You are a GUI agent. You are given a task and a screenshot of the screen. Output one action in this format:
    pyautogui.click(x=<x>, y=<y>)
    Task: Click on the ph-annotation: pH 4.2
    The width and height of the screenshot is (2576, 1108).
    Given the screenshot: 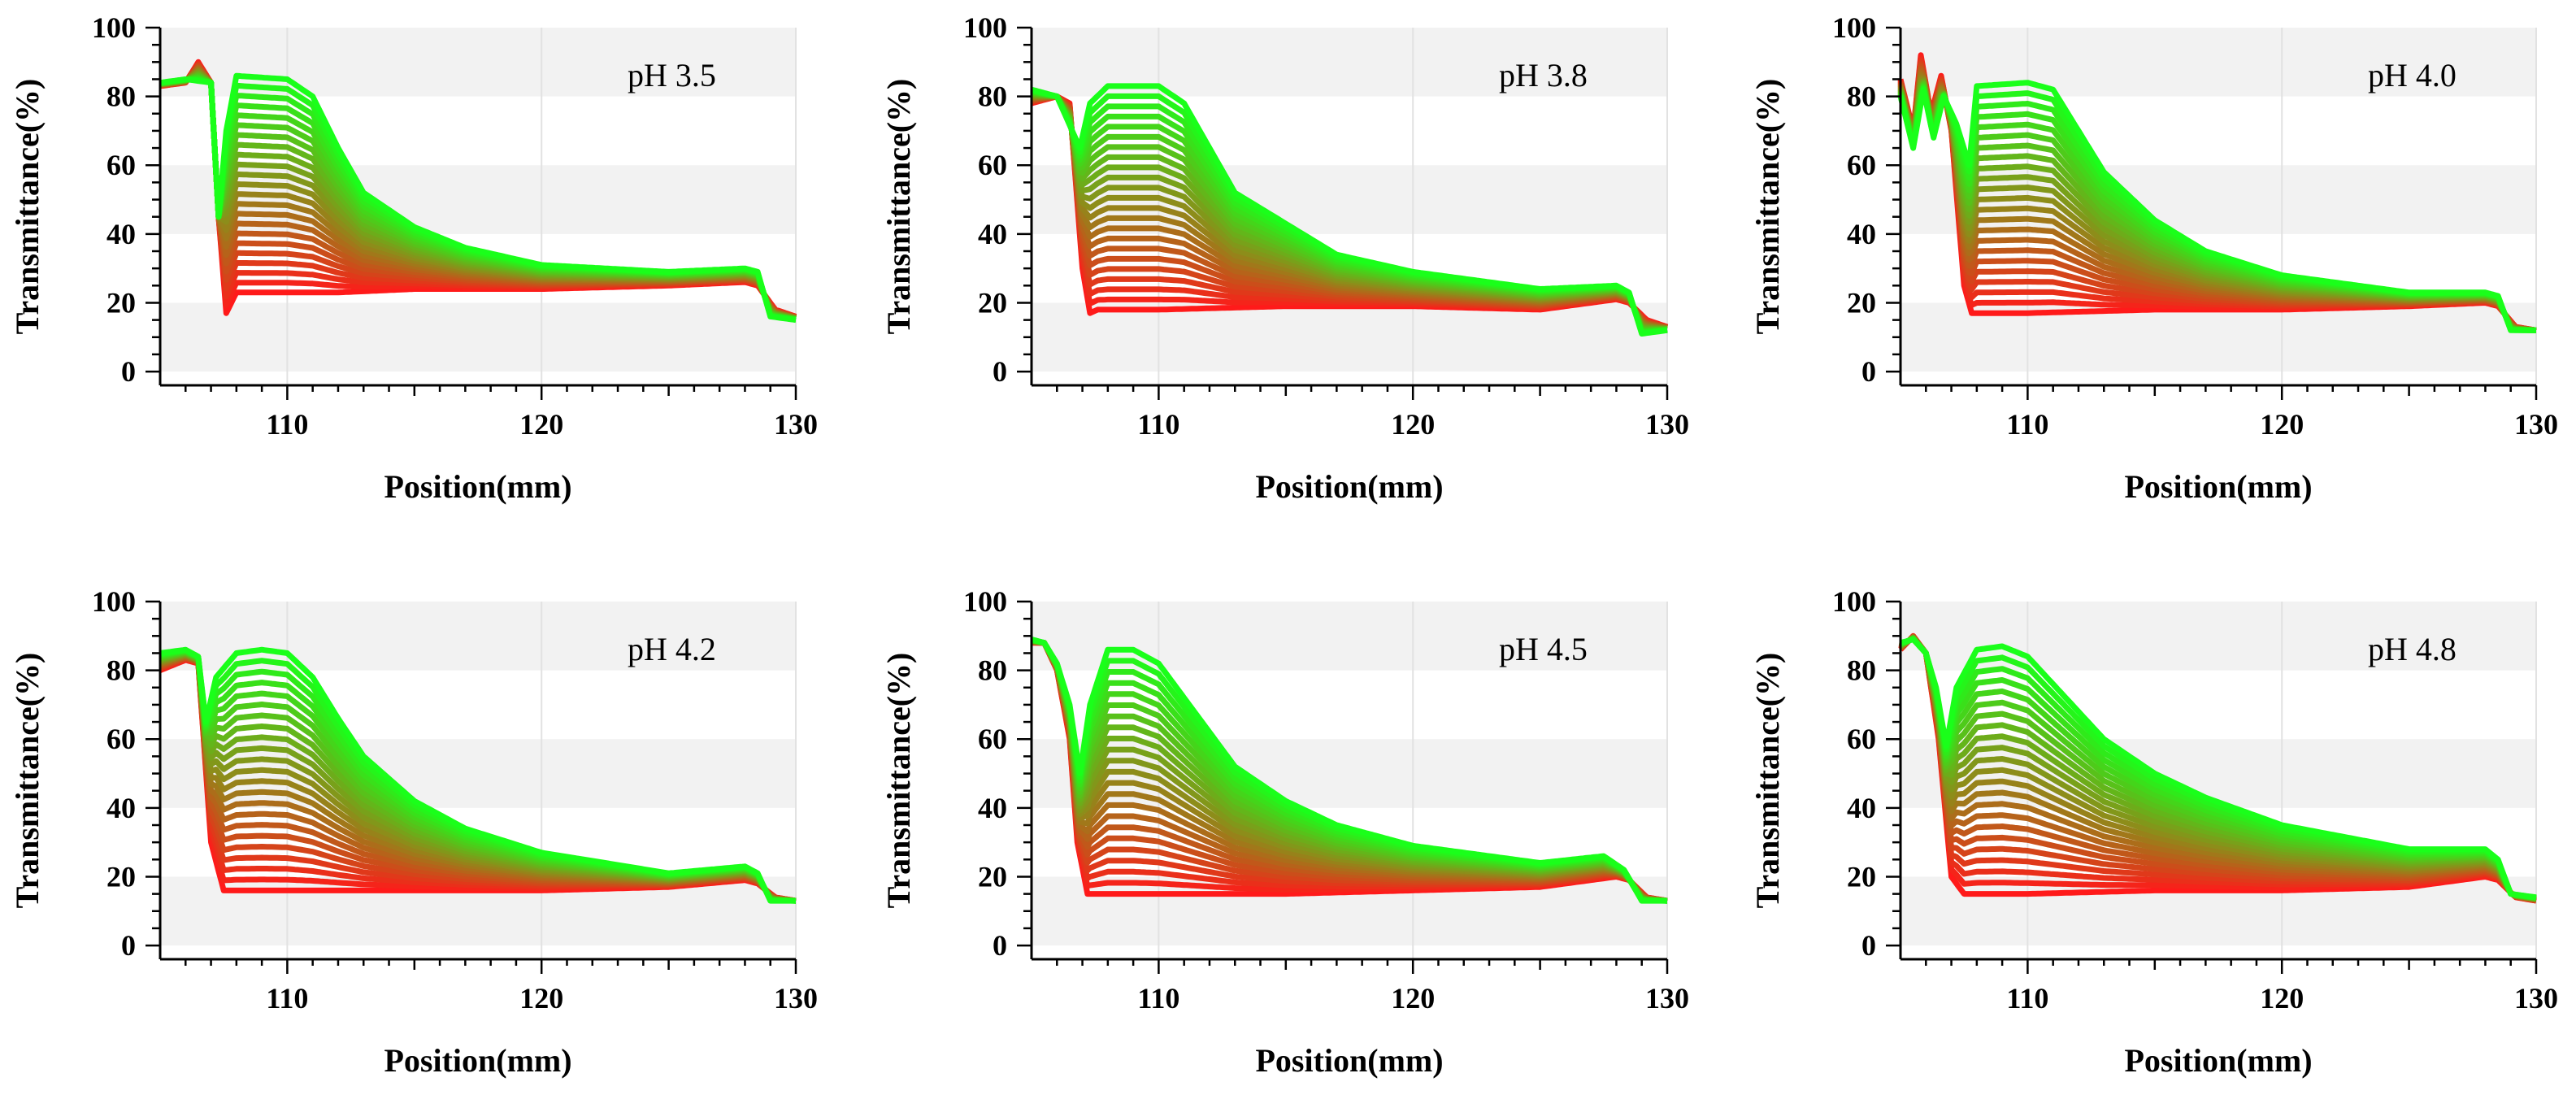 What is the action you would take?
    pyautogui.click(x=672, y=649)
    